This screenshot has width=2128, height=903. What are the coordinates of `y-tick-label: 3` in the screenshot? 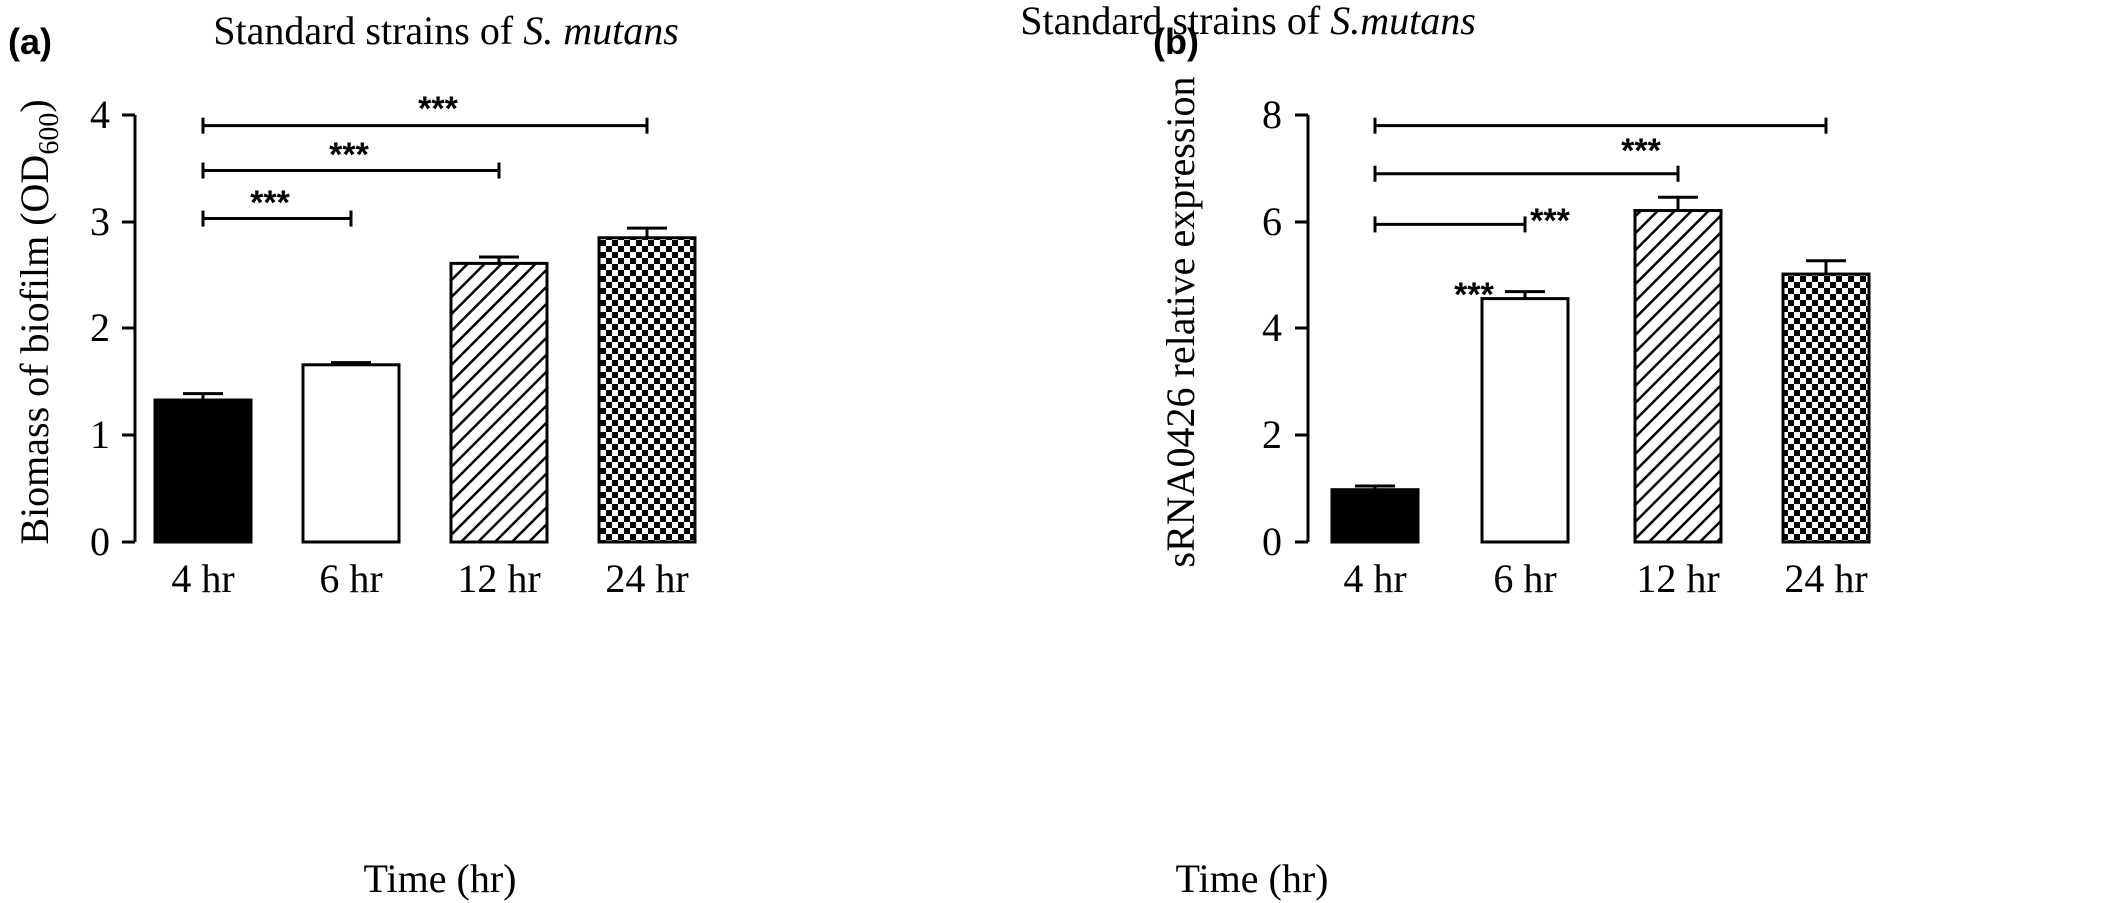 It's located at (100, 221).